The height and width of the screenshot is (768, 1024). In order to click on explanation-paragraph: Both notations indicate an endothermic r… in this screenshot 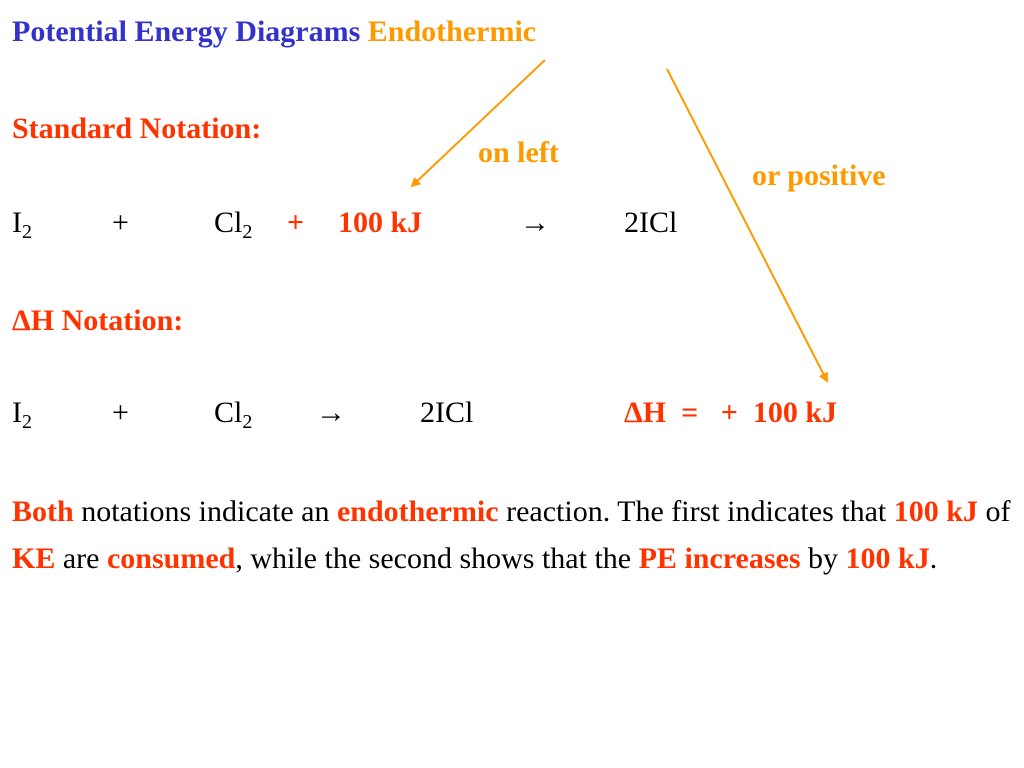, I will do `click(512, 535)`.